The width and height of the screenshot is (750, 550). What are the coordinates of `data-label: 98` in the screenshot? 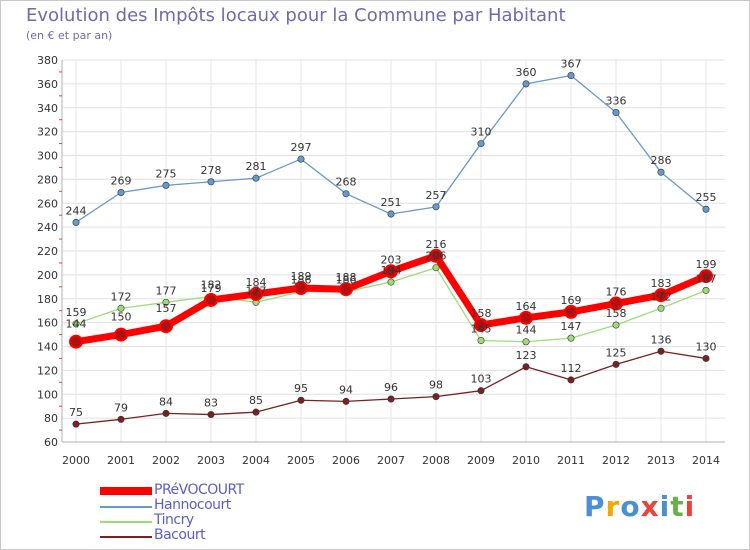 It's located at (436, 385).